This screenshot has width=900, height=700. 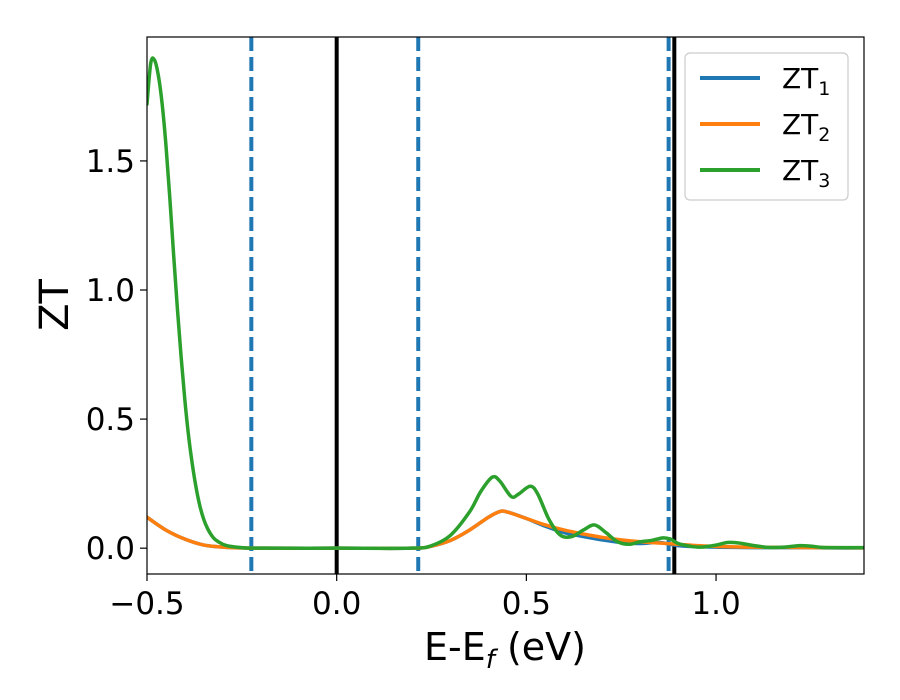 I want to click on y-tick-label: 0.0, so click(x=110, y=549).